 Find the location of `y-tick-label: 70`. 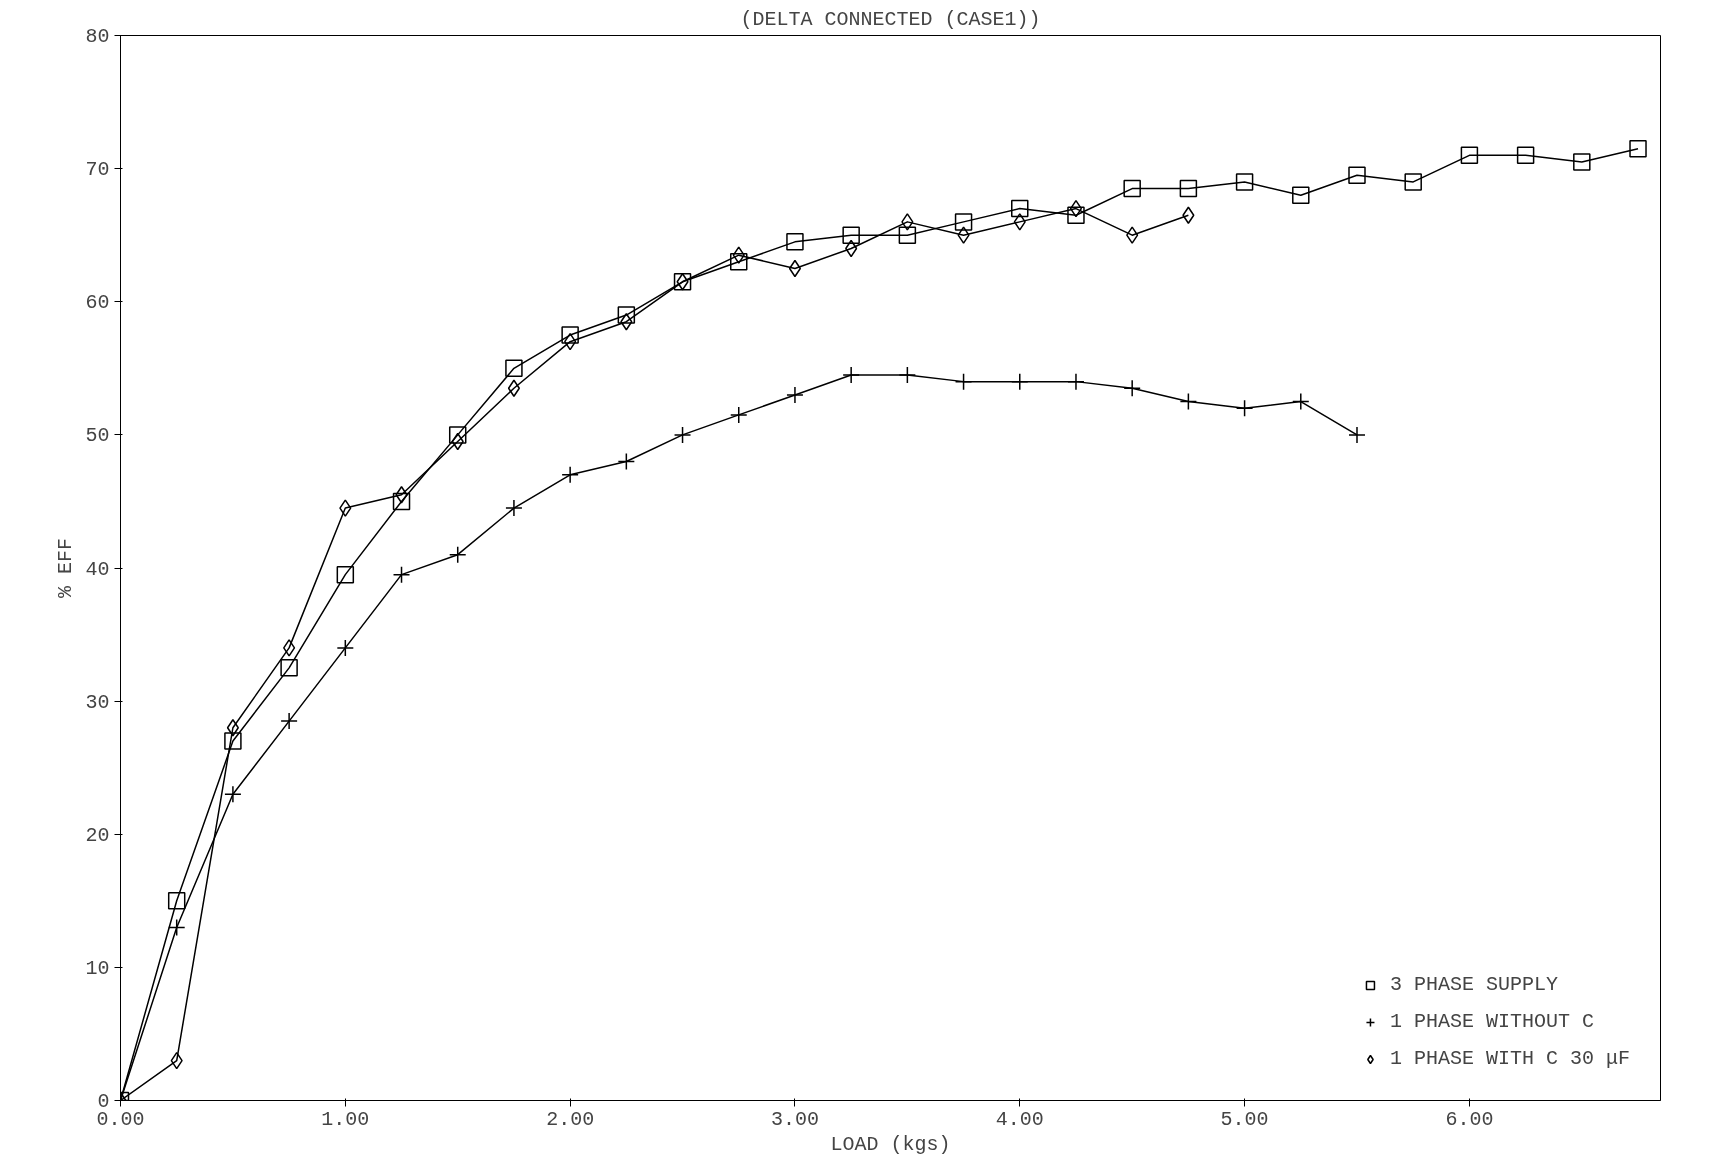

y-tick-label: 70 is located at coordinates (97, 170).